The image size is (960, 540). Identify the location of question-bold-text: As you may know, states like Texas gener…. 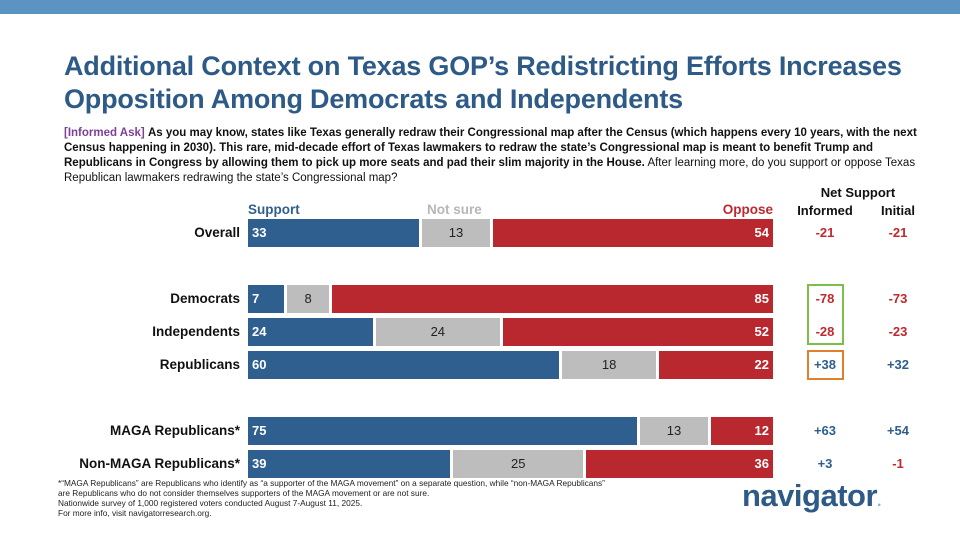
(490, 148).